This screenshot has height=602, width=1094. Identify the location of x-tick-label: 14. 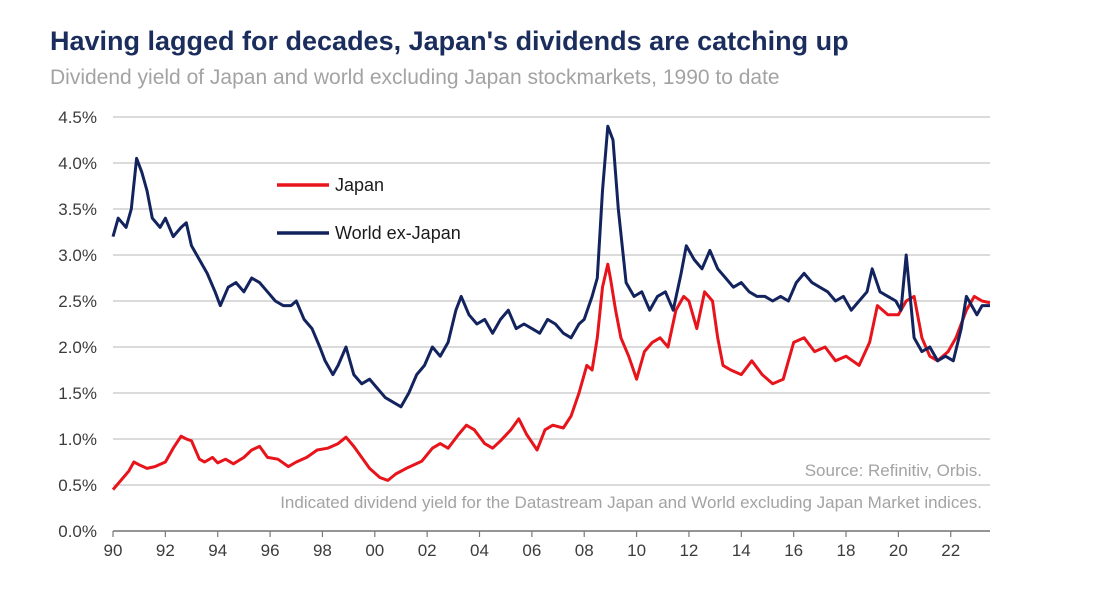
(741, 550).